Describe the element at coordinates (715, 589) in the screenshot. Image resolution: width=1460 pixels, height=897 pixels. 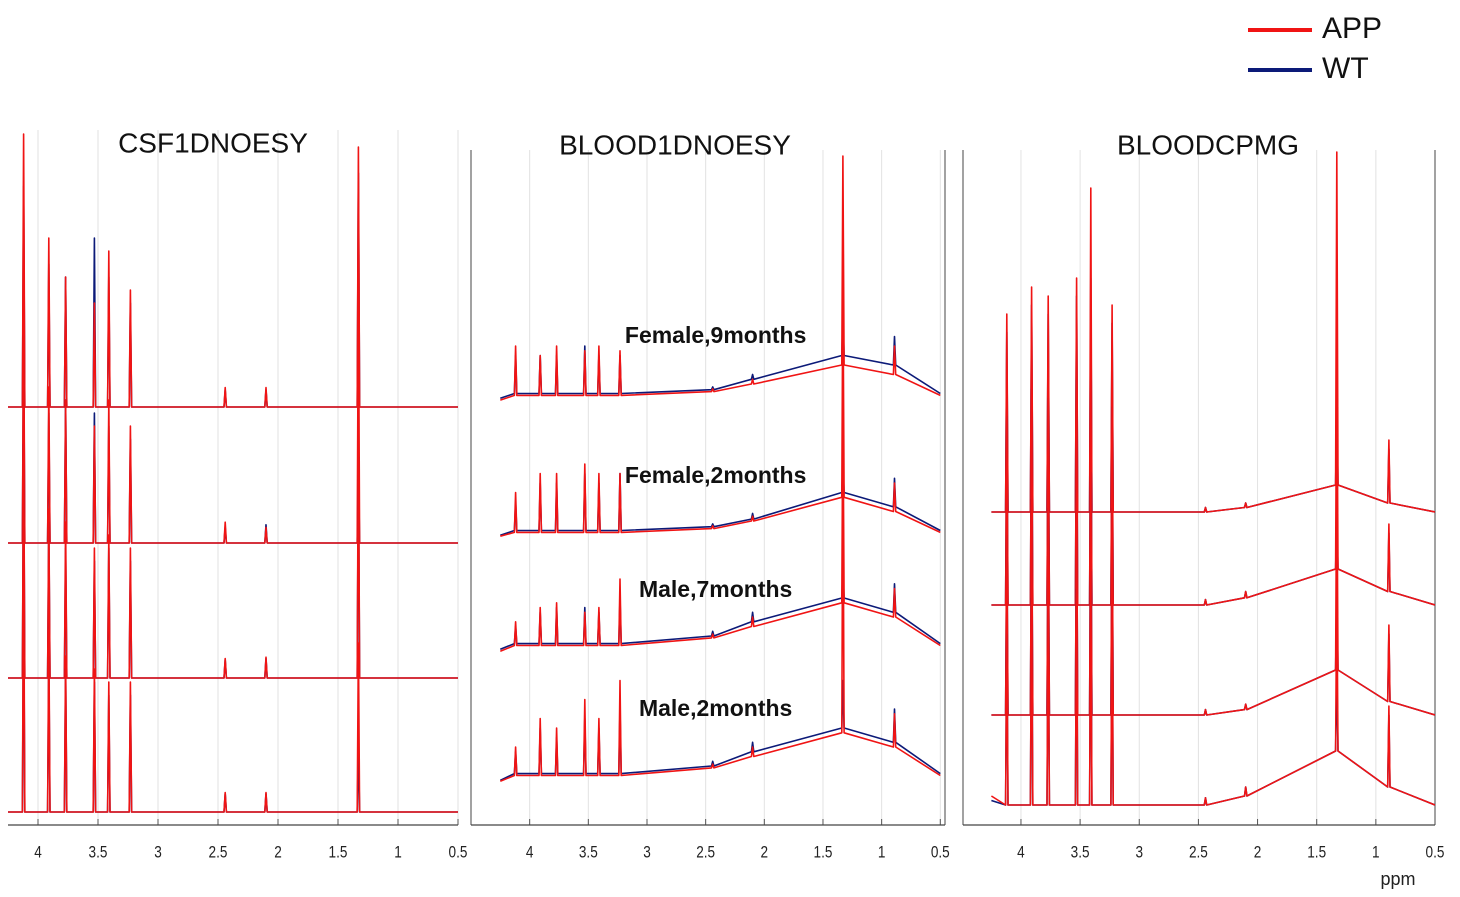
I see `group-label: Male,7months` at that location.